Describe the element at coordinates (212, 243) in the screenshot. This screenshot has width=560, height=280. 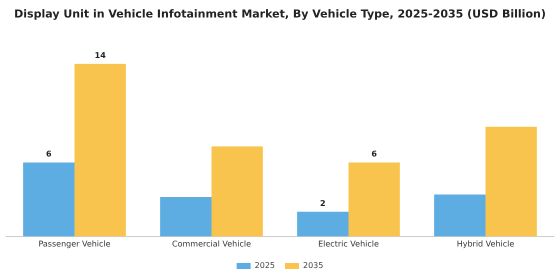
I see `x-tick-label: Commercial Vehicle` at that location.